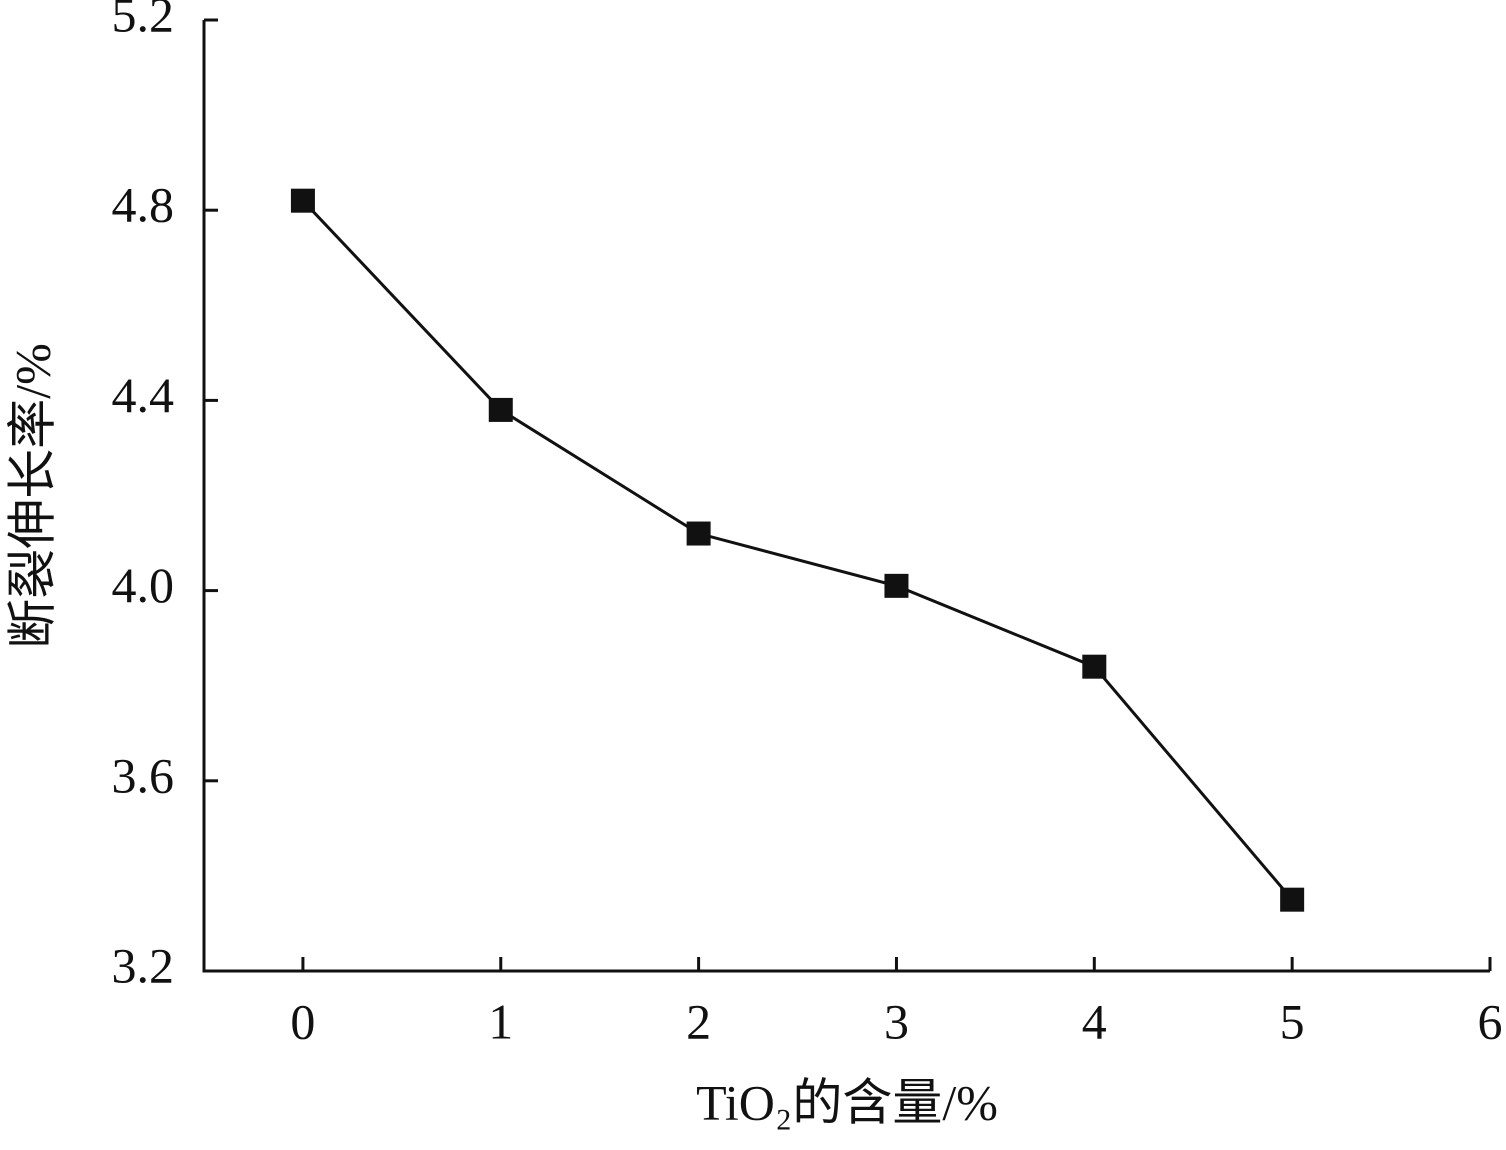  I want to click on x-tick-label: 4, so click(1094, 1021).